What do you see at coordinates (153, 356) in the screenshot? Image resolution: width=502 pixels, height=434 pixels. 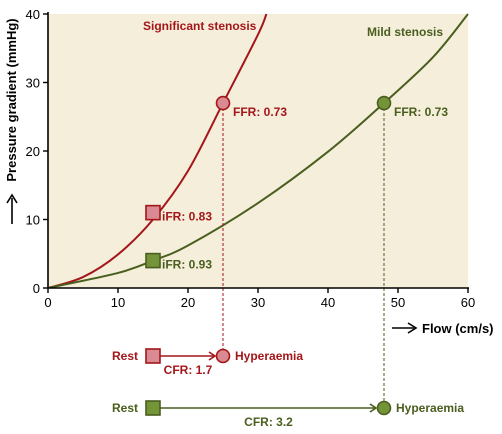 I see `cfr-rest-marker-significant` at bounding box center [153, 356].